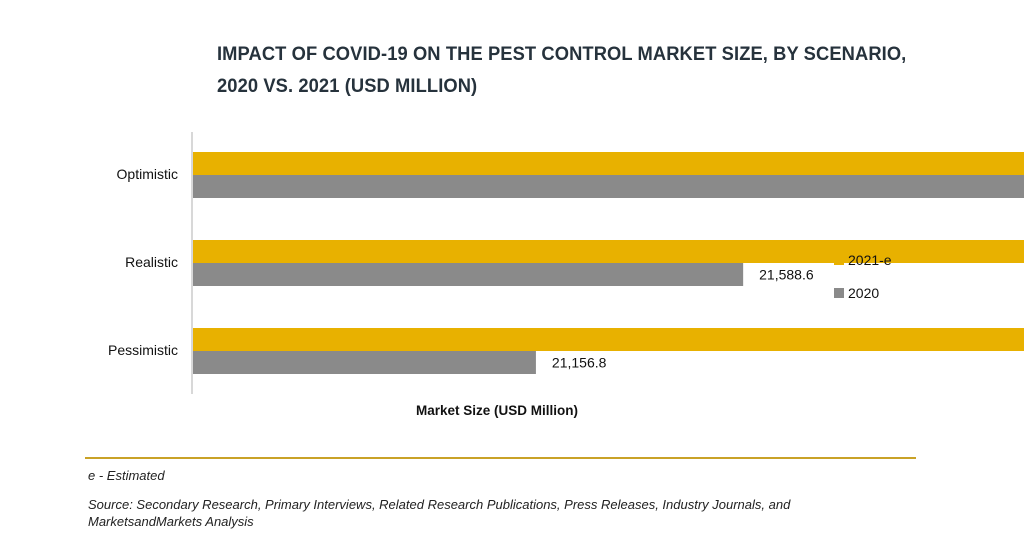  What do you see at coordinates (579, 363) in the screenshot?
I see `data-label-2020-pessimistic: 21,156.8` at bounding box center [579, 363].